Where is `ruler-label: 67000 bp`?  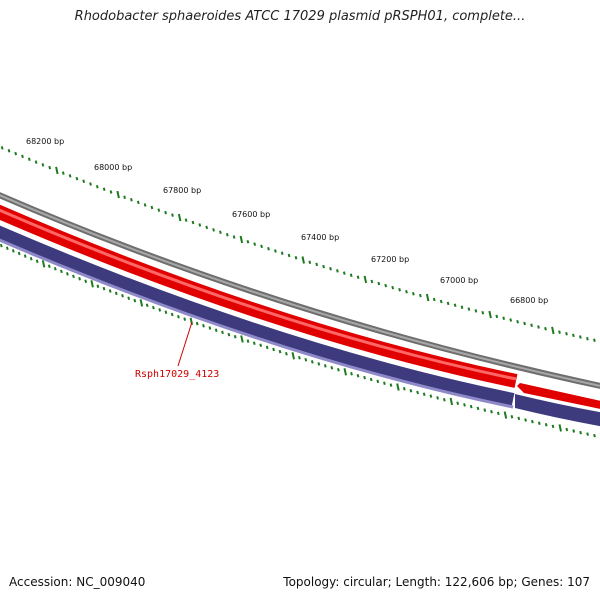 ruler-label: 67000 bp is located at coordinates (459, 280).